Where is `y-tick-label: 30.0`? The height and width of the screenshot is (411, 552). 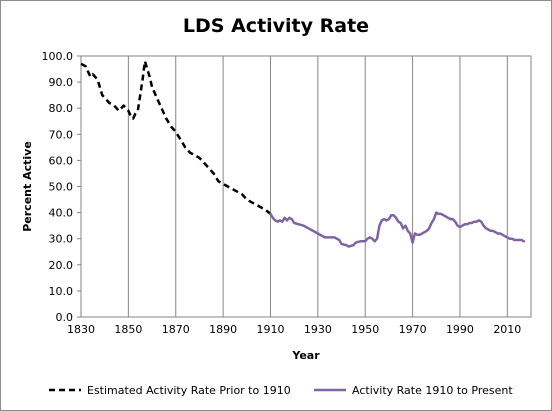 y-tick-label: 30.0 is located at coordinates (61, 239).